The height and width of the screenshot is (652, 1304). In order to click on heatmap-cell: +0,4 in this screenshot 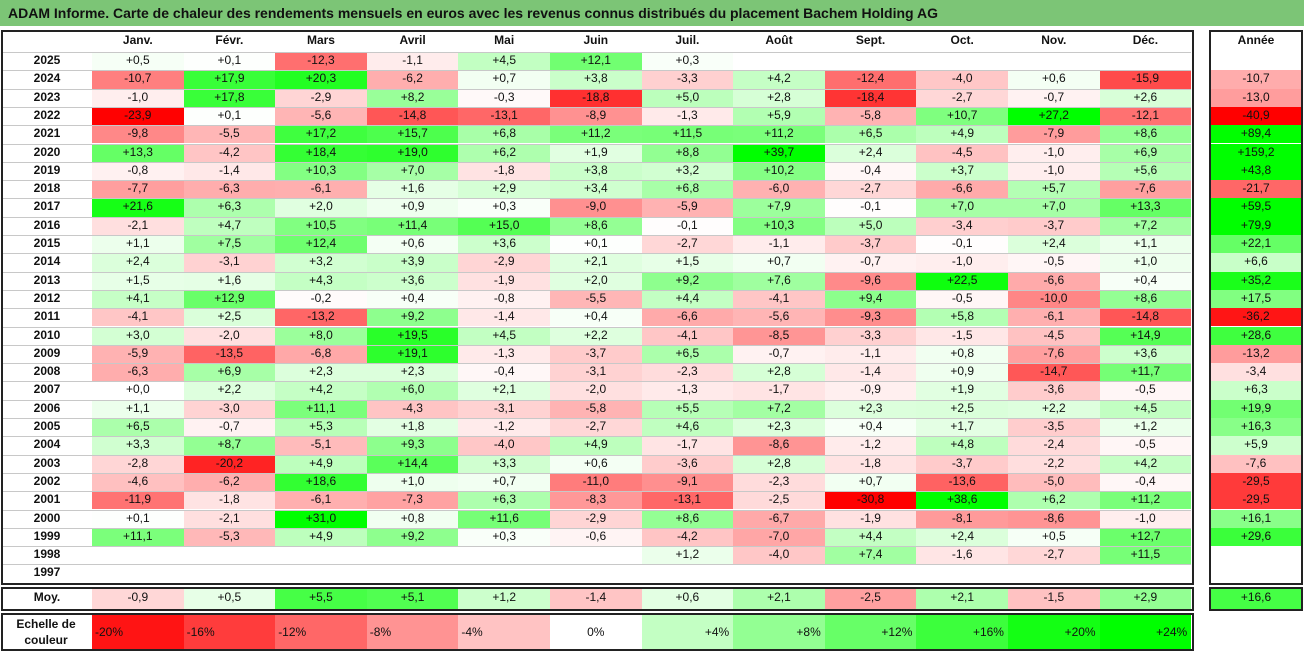, I will do `click(870, 427)`.